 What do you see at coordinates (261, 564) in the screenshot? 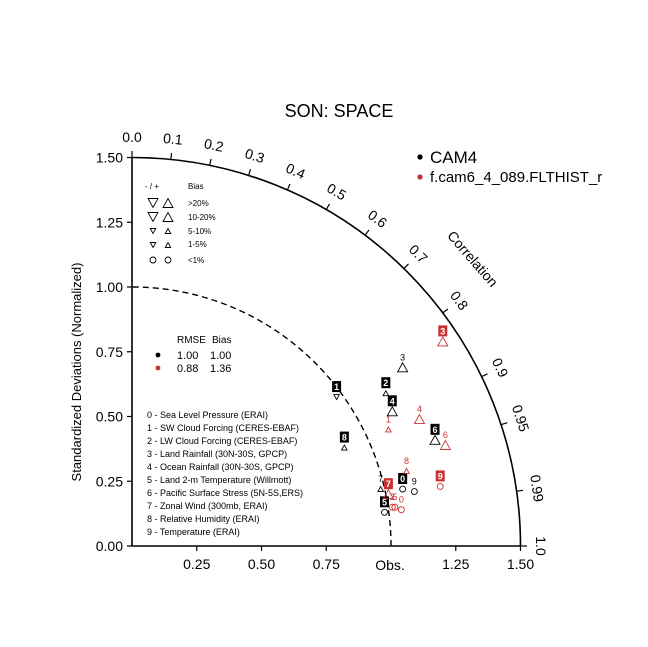
I see `x-tick-label: 0.50` at bounding box center [261, 564].